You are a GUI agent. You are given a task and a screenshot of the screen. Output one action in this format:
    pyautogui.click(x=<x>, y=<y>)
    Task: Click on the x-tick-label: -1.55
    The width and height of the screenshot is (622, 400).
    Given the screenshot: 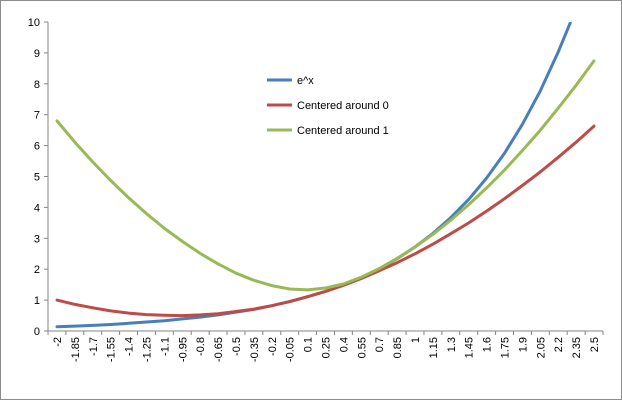 What is the action you would take?
    pyautogui.click(x=112, y=349)
    